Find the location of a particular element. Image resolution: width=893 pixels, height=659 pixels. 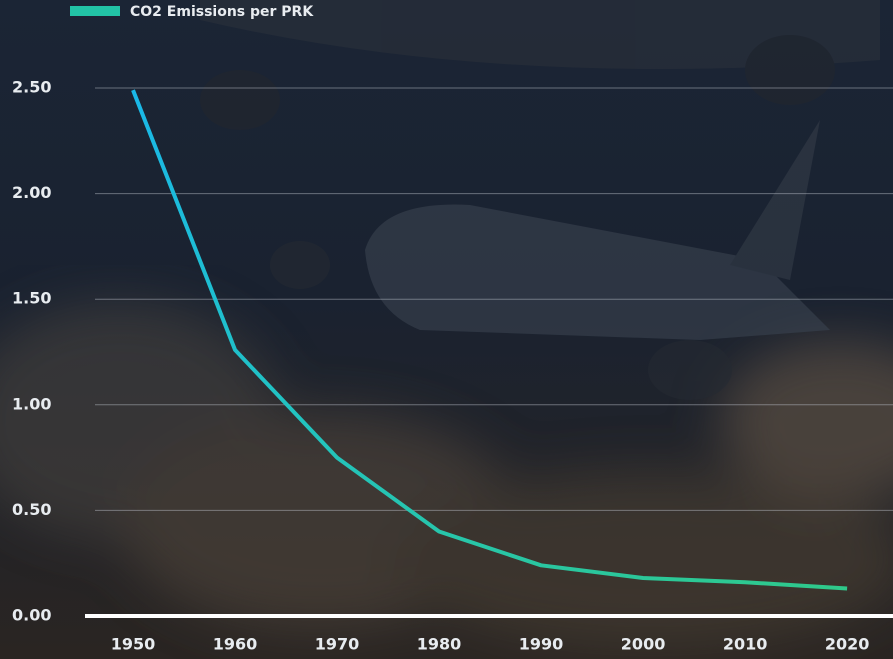

legend-swatch is located at coordinates (95, 11).